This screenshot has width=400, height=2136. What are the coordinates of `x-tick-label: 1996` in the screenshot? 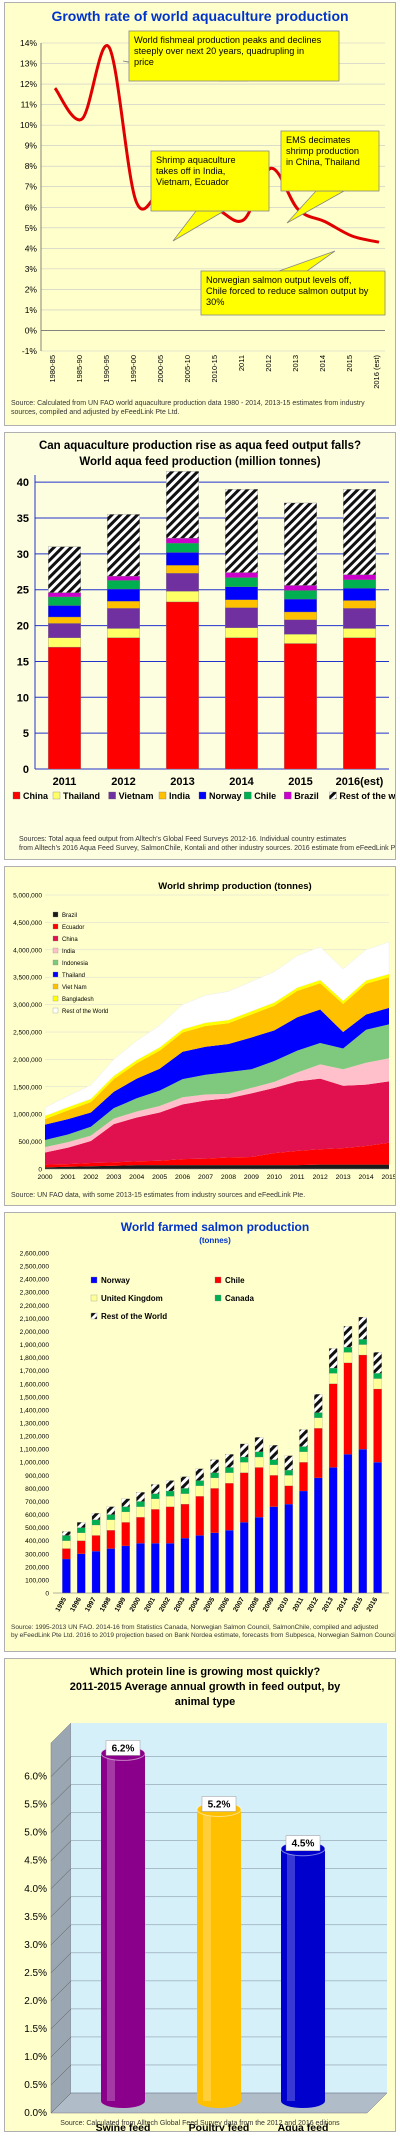 It's located at (76, 1604).